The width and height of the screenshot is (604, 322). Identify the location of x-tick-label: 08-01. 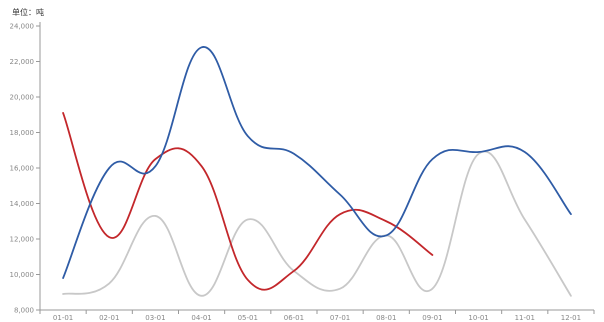
(386, 318).